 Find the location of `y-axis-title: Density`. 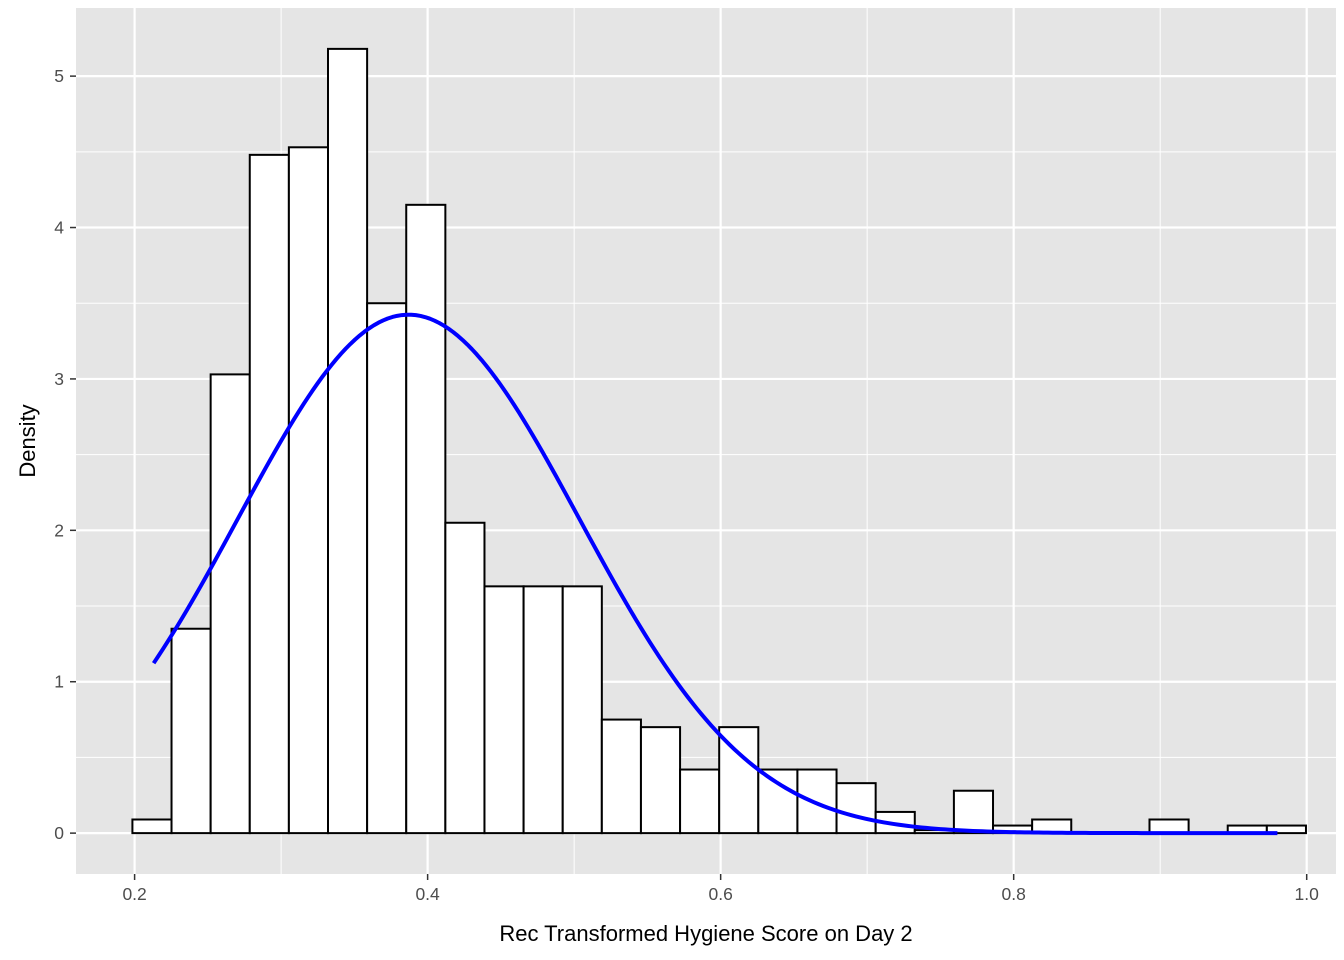

y-axis-title: Density is located at coordinates (27, 440).